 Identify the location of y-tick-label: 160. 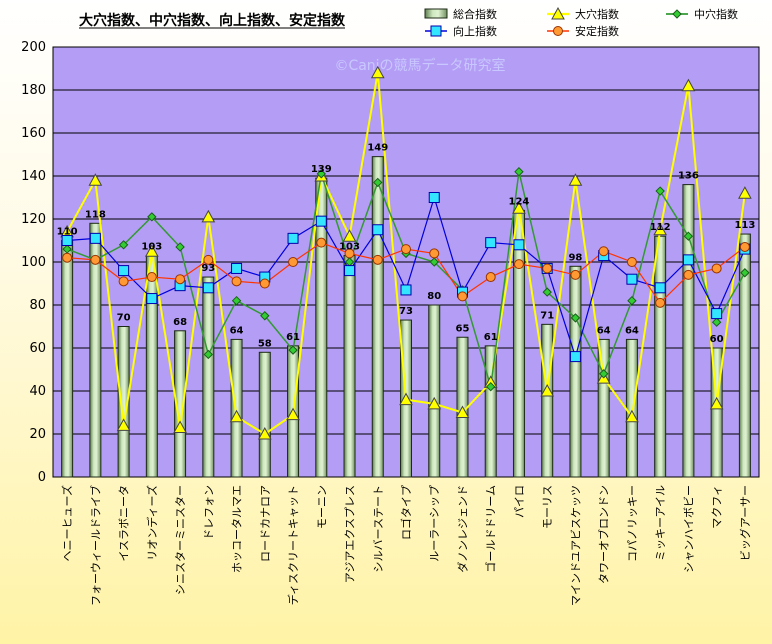
(33, 133).